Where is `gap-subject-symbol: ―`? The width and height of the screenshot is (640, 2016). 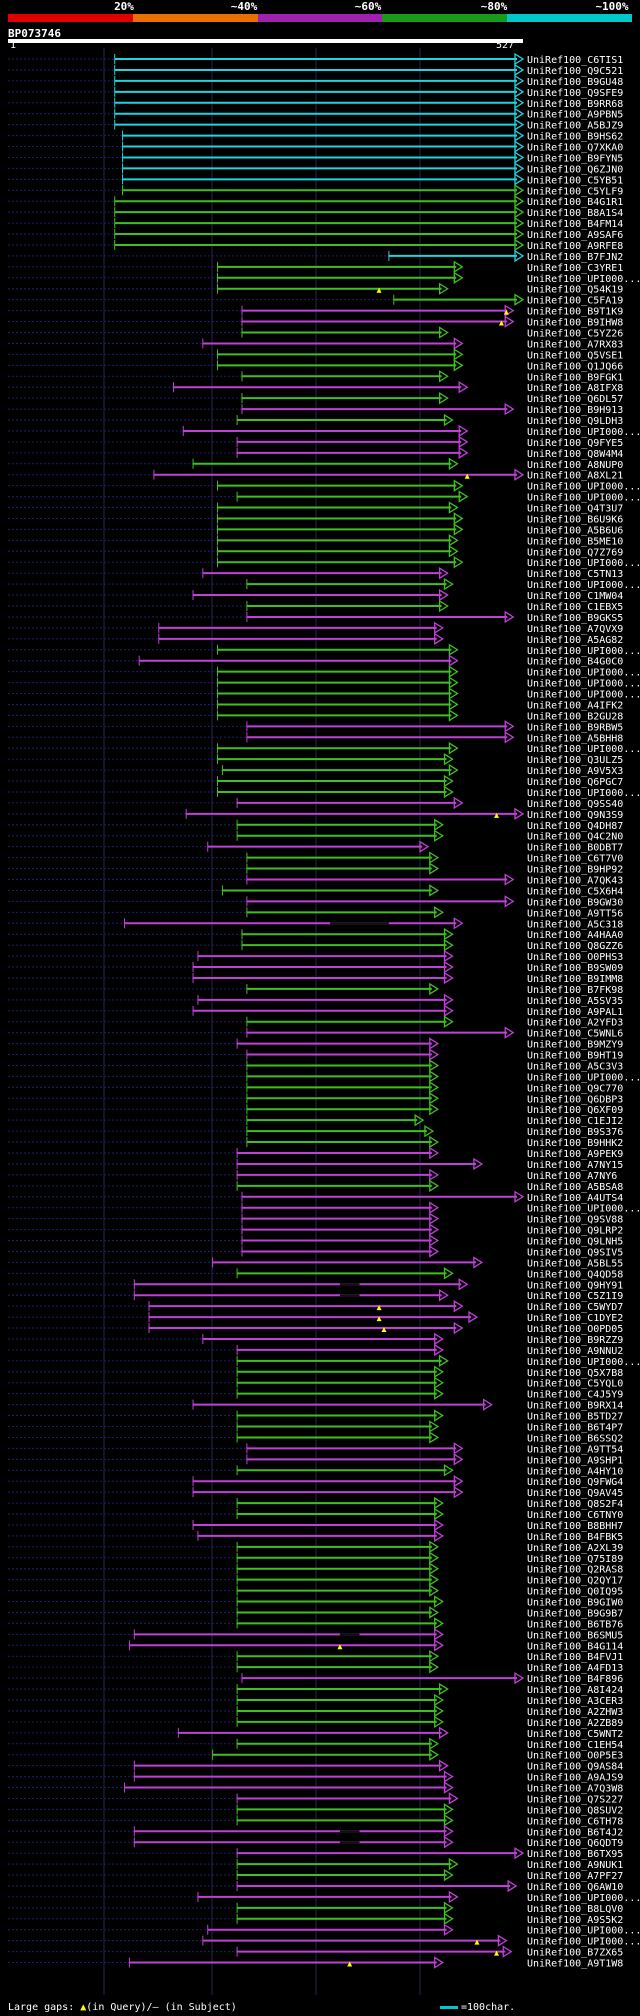
gap-subject-symbol: ― is located at coordinates (155, 2007).